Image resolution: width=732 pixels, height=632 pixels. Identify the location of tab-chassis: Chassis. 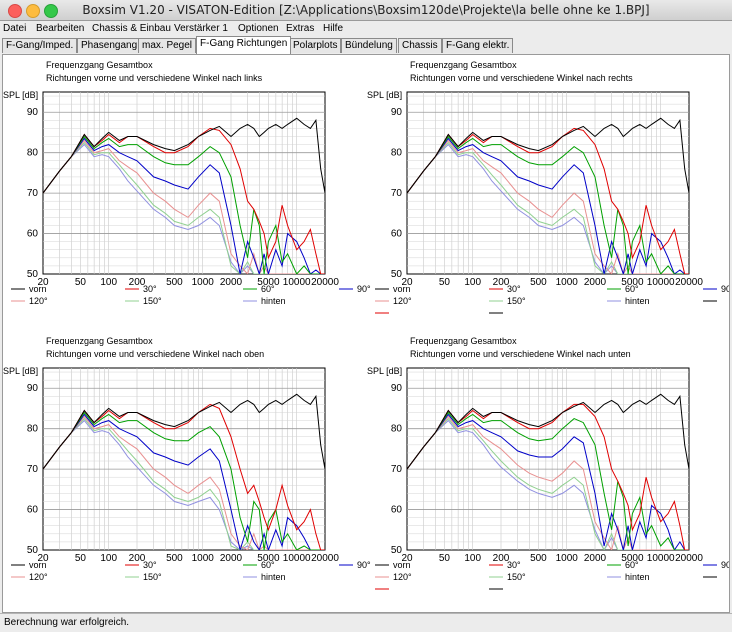
(420, 45).